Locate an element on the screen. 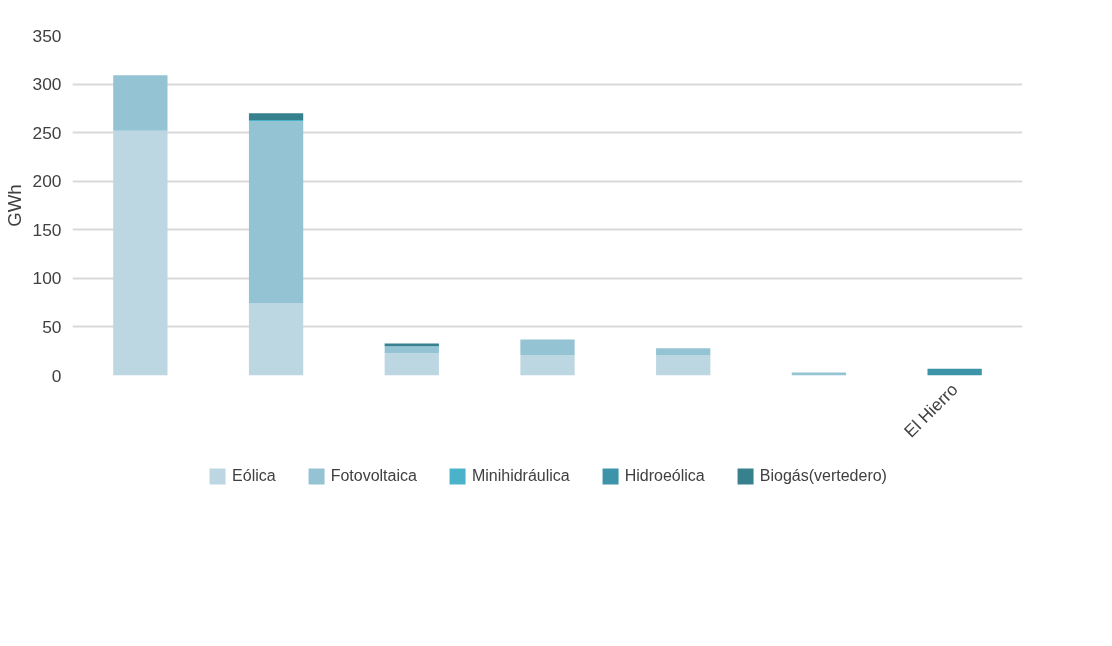 This screenshot has height=646, width=1112. y-tick-label: 350 is located at coordinates (47, 35).